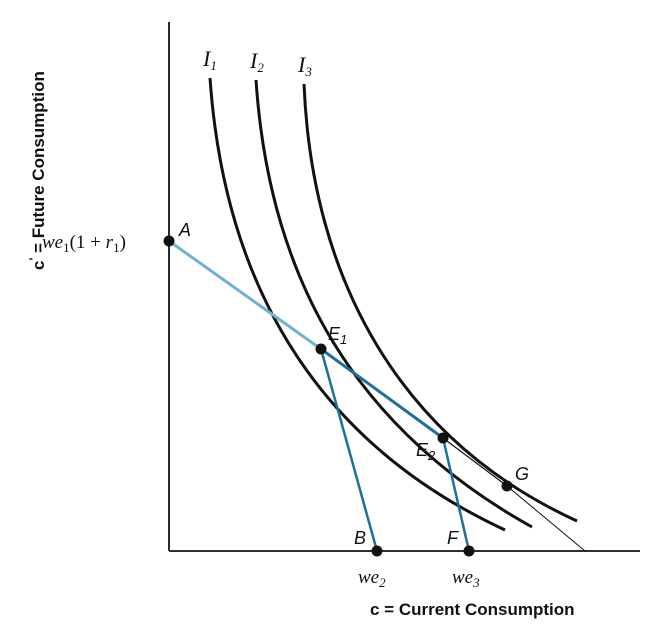  What do you see at coordinates (349, 450) in the screenshot?
I see `budget-line-e1-b` at bounding box center [349, 450].